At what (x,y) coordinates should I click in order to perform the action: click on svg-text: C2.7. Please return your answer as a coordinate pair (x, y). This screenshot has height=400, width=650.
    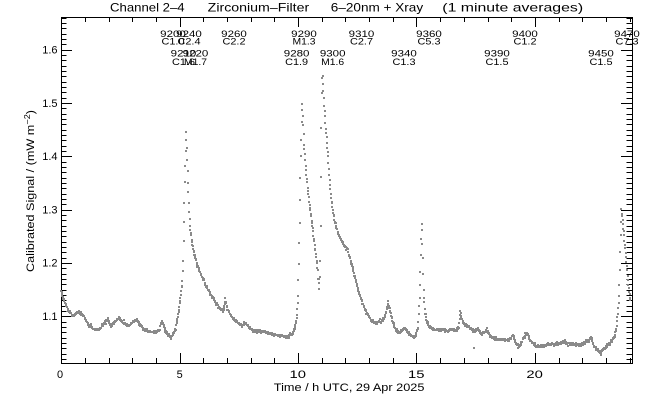
    Looking at the image, I should click on (361, 42).